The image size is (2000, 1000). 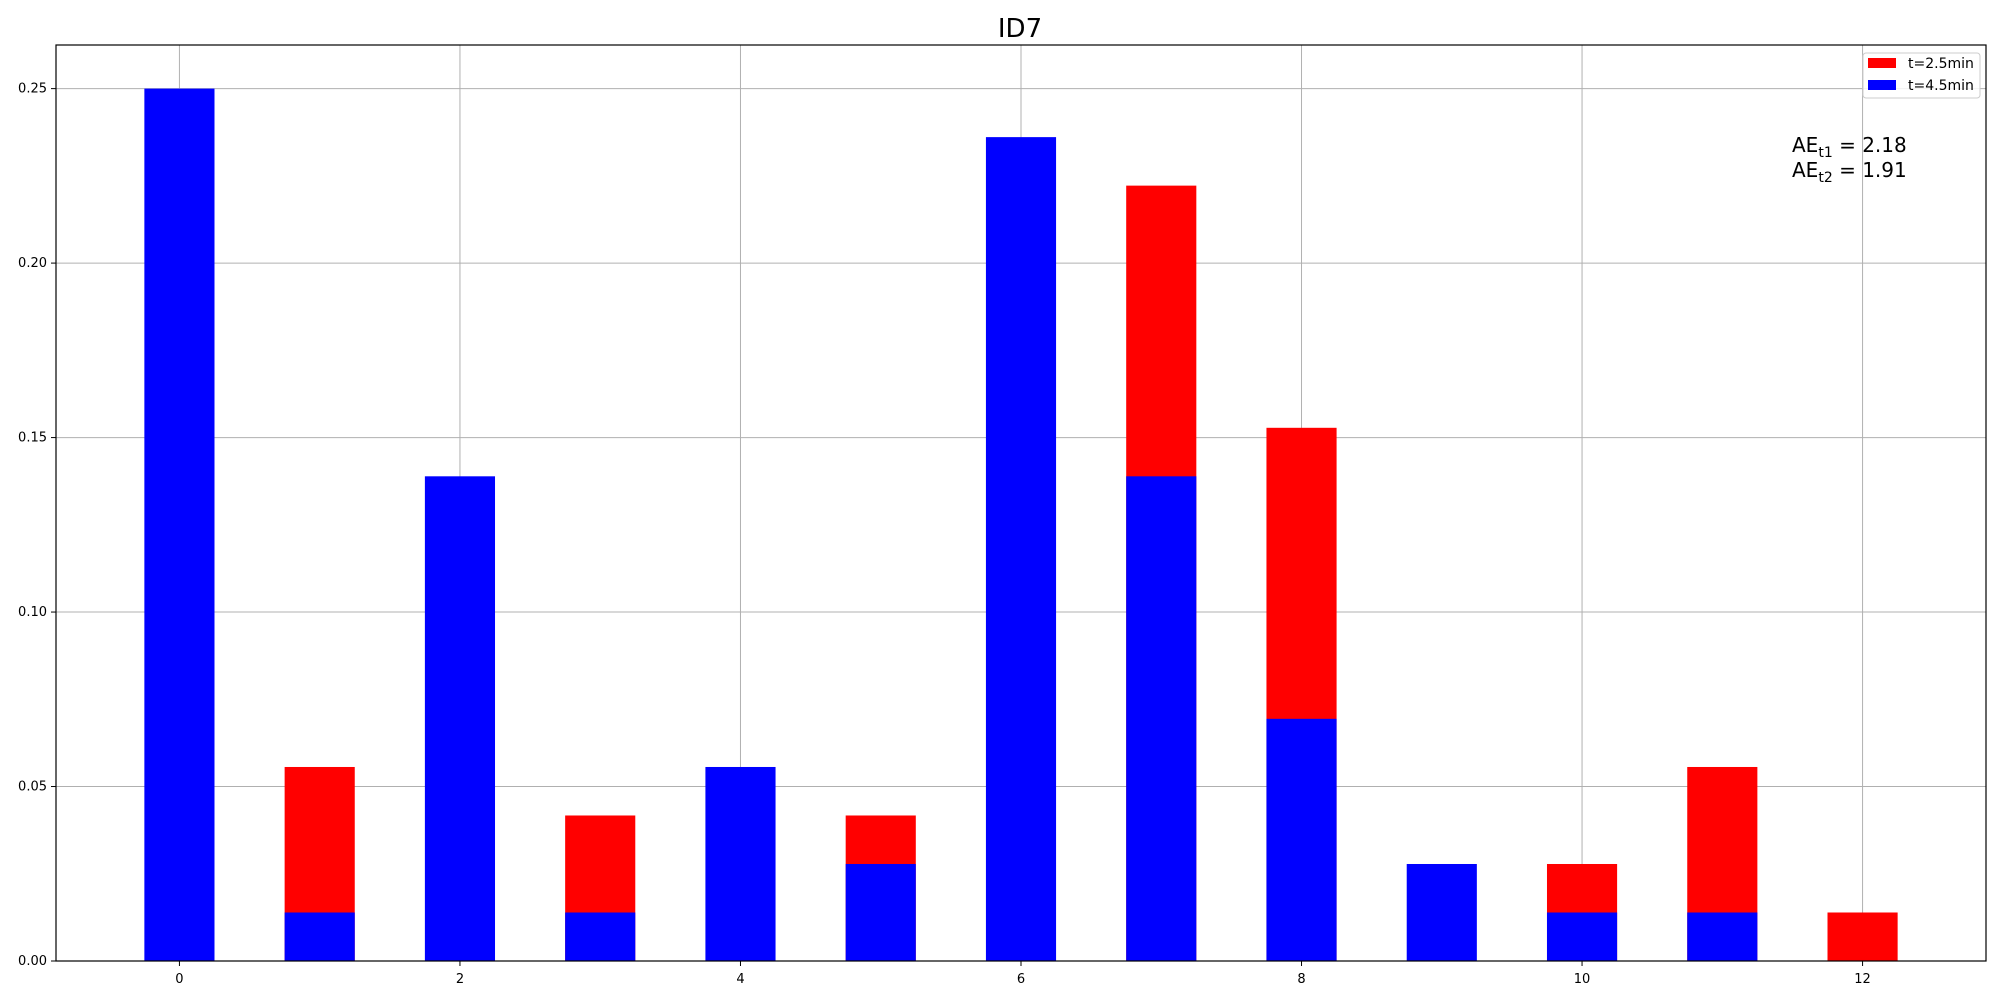 I want to click on legend: t=2.5min t=4.5min, so click(x=1921, y=75).